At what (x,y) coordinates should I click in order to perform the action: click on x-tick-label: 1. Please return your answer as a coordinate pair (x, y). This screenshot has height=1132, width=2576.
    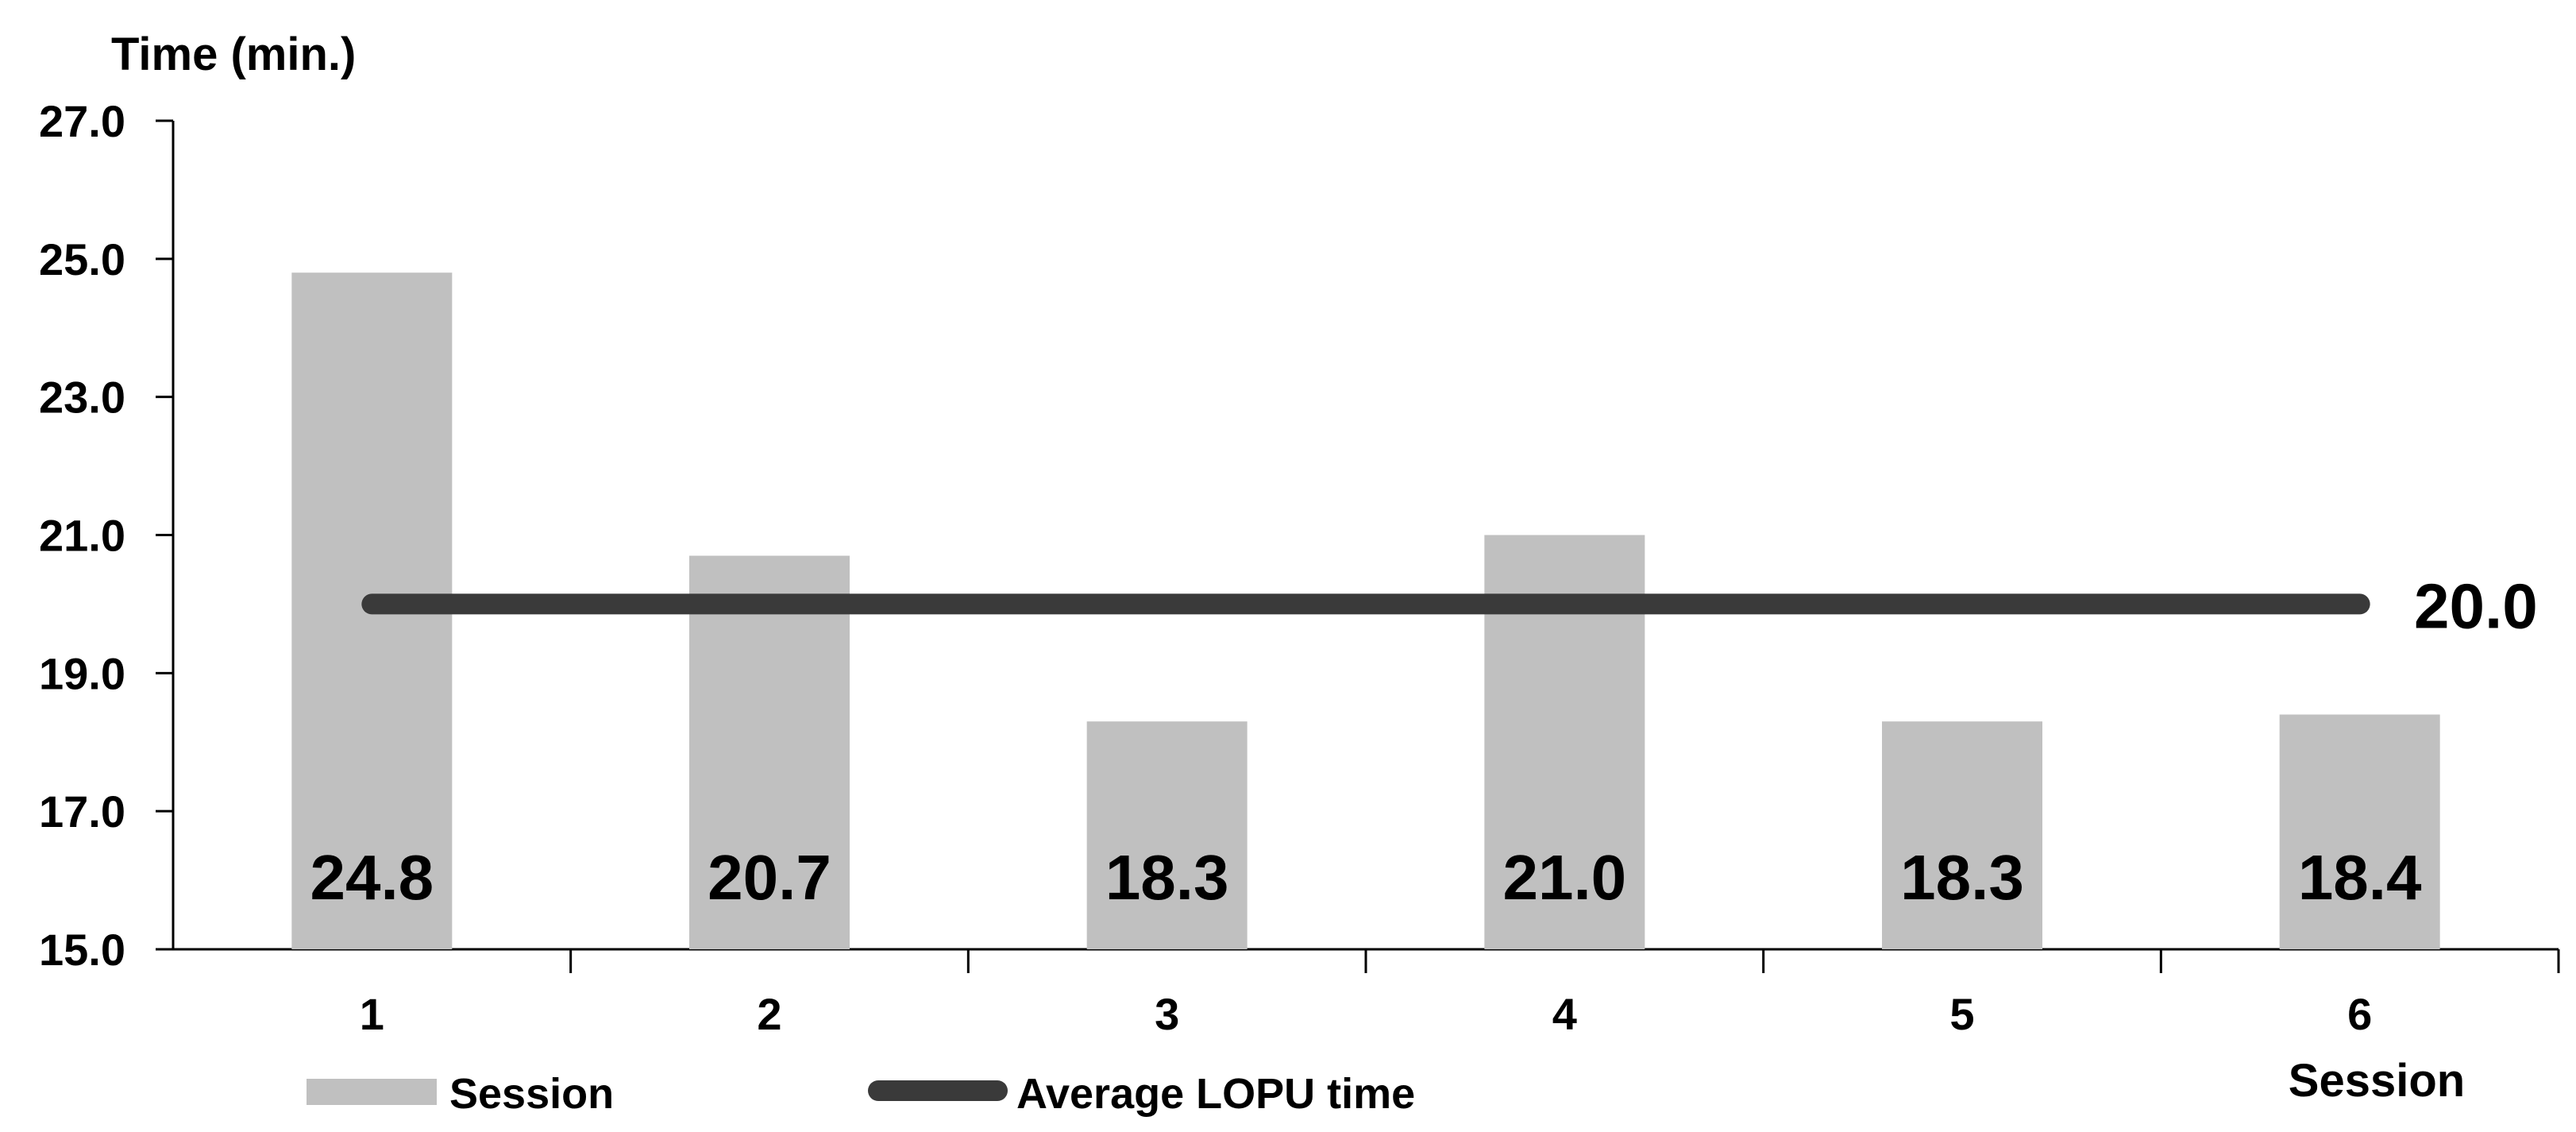
    Looking at the image, I should click on (372, 1014).